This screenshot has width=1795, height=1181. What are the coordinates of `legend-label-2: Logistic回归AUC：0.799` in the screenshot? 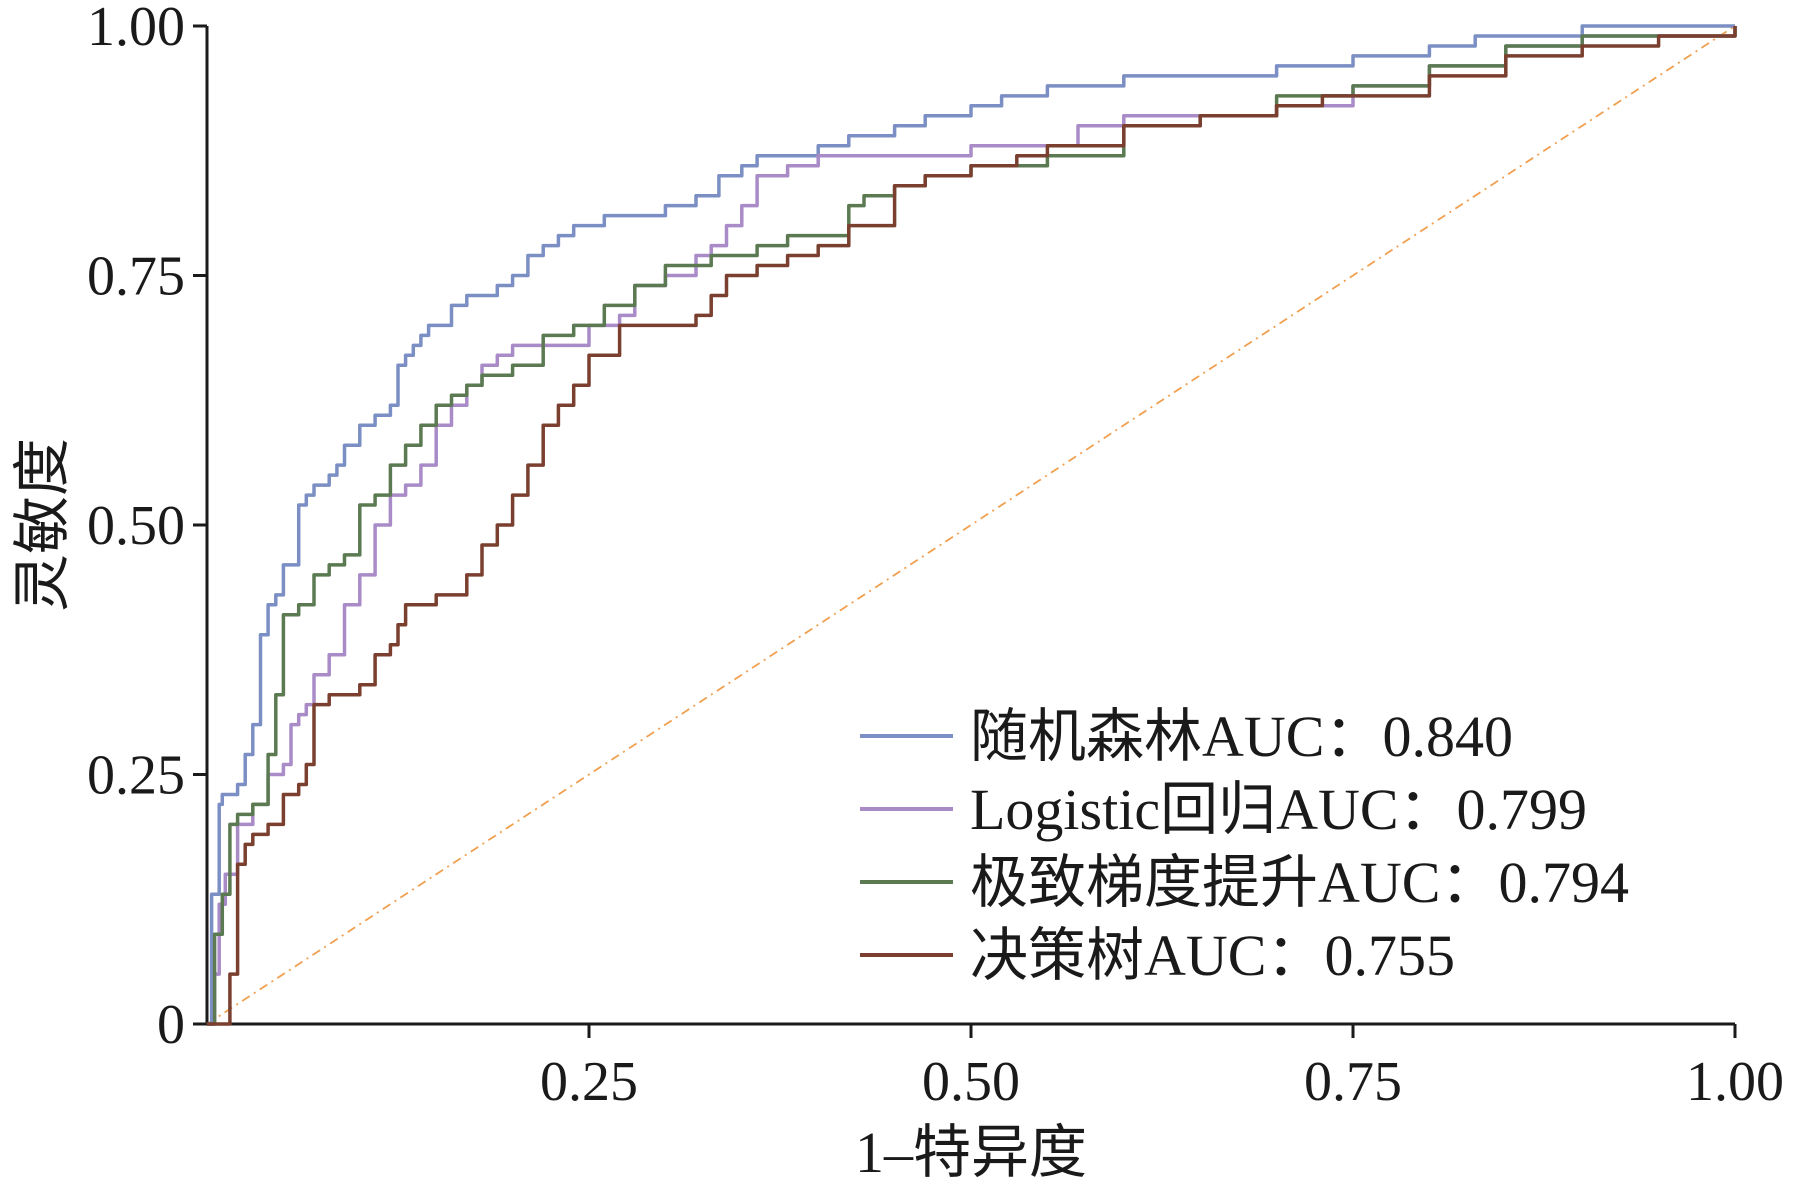 It's located at (1278, 809).